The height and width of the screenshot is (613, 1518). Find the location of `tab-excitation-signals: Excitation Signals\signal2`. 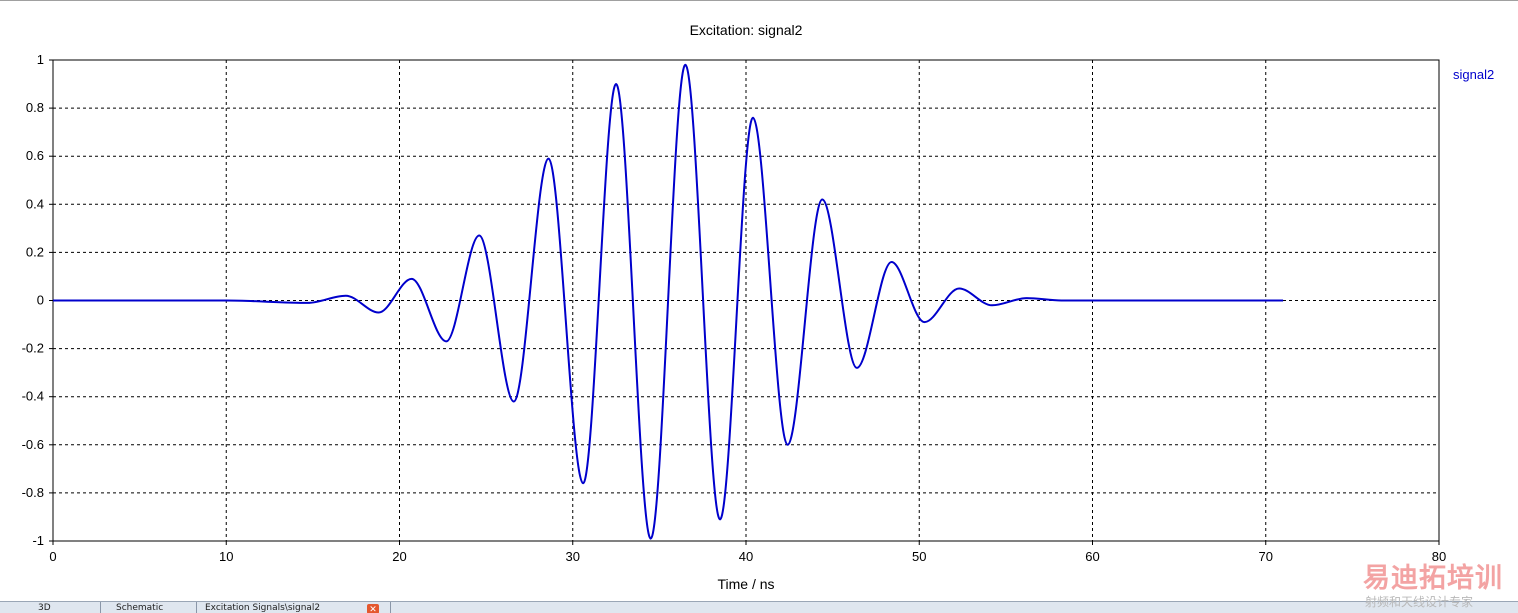

tab-excitation-signals: Excitation Signals\signal2 is located at coordinates (263, 608).